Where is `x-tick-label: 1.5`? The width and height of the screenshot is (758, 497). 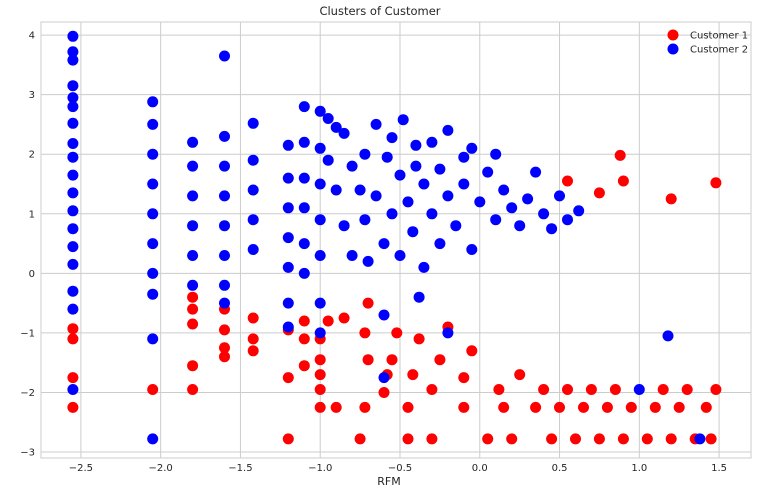
x-tick-label: 1.5 is located at coordinates (719, 468).